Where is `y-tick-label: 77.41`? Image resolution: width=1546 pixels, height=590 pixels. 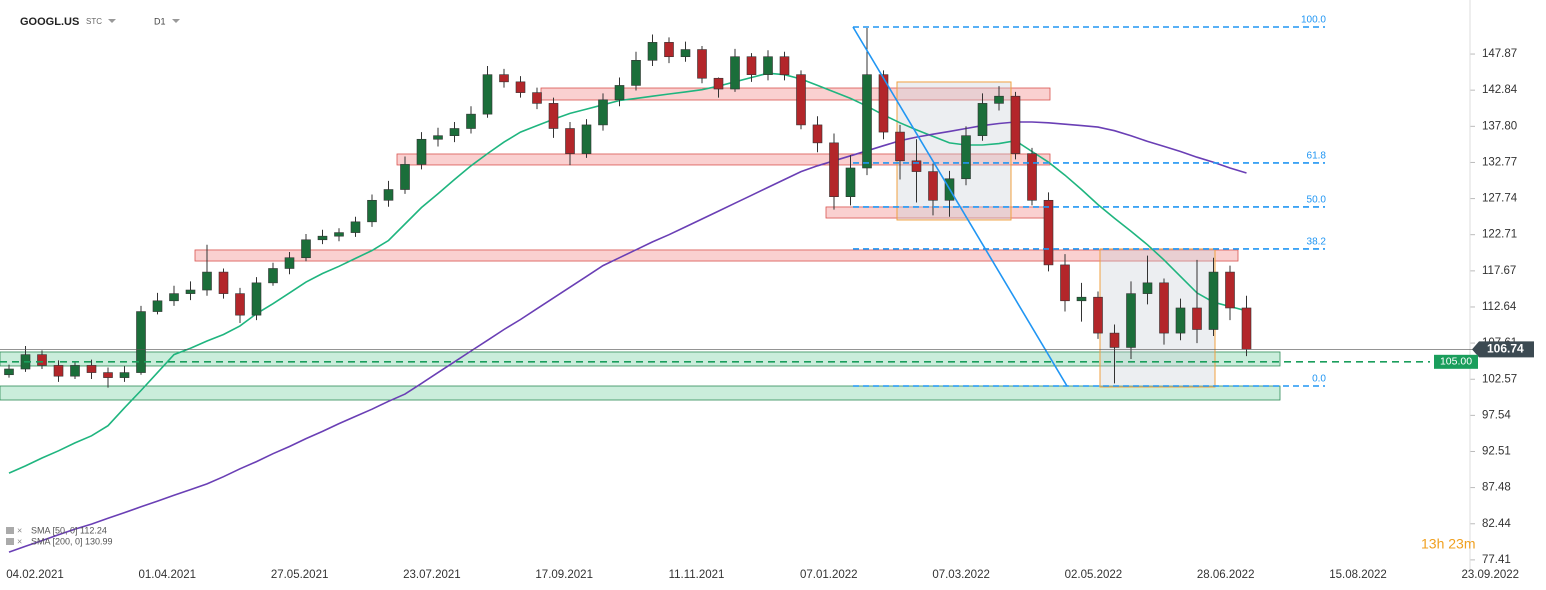
y-tick-label: 77.41 is located at coordinates (1496, 560).